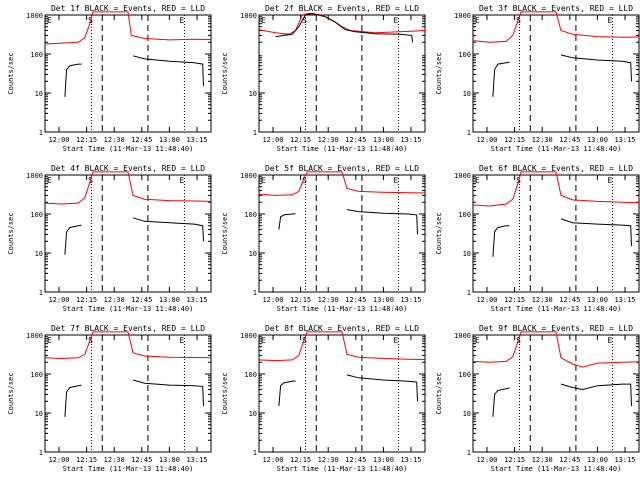 The image size is (640, 480). Describe the element at coordinates (342, 168) in the screenshot. I see `panel-title: Det 5f BLACK = Events, RED = LLD` at that location.